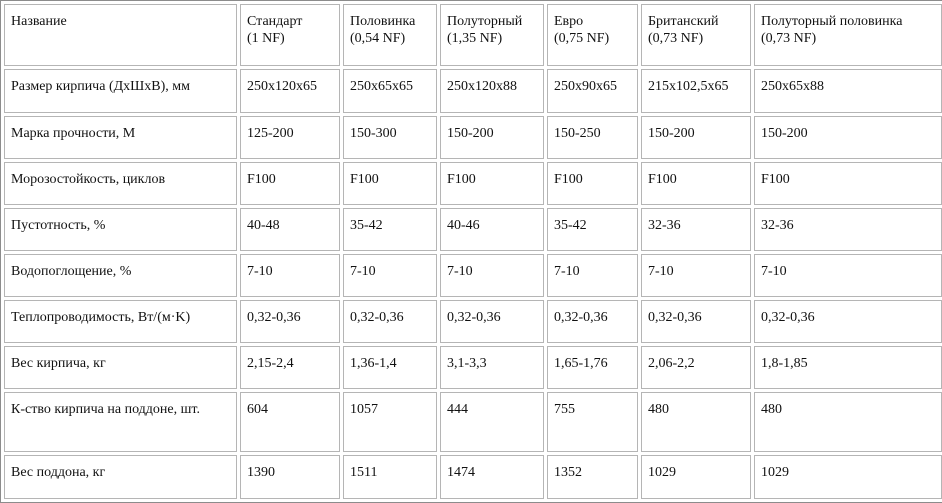 Image resolution: width=942 pixels, height=503 pixels. Describe the element at coordinates (592, 91) in the screenshot. I see `table-cell: 250х90х65` at that location.